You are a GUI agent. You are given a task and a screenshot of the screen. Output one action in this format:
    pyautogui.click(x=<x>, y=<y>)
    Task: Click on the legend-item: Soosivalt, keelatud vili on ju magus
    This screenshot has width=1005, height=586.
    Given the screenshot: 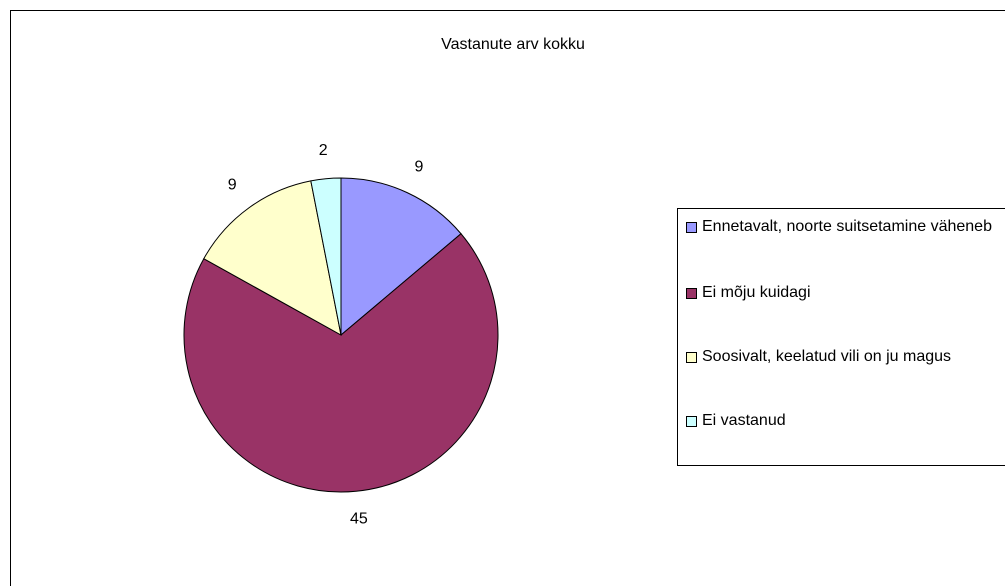 What is the action you would take?
    pyautogui.click(x=844, y=357)
    